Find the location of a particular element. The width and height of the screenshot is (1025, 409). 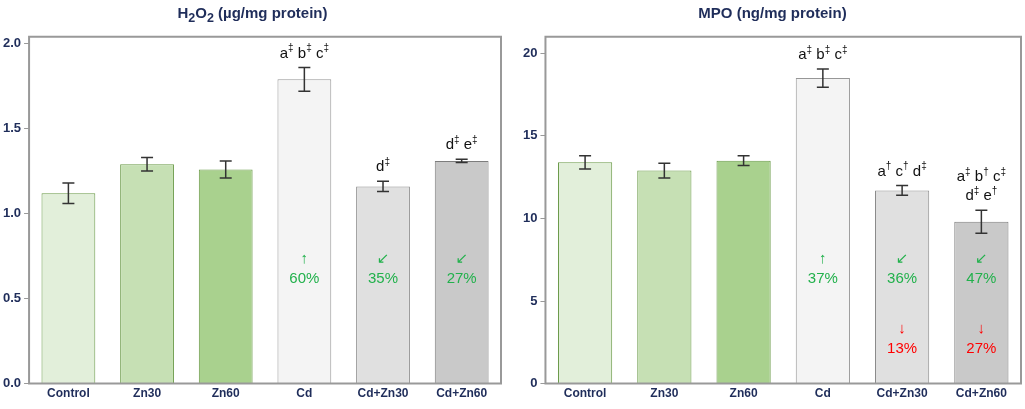

y-tick-label: 1.5 is located at coordinates (12, 128).